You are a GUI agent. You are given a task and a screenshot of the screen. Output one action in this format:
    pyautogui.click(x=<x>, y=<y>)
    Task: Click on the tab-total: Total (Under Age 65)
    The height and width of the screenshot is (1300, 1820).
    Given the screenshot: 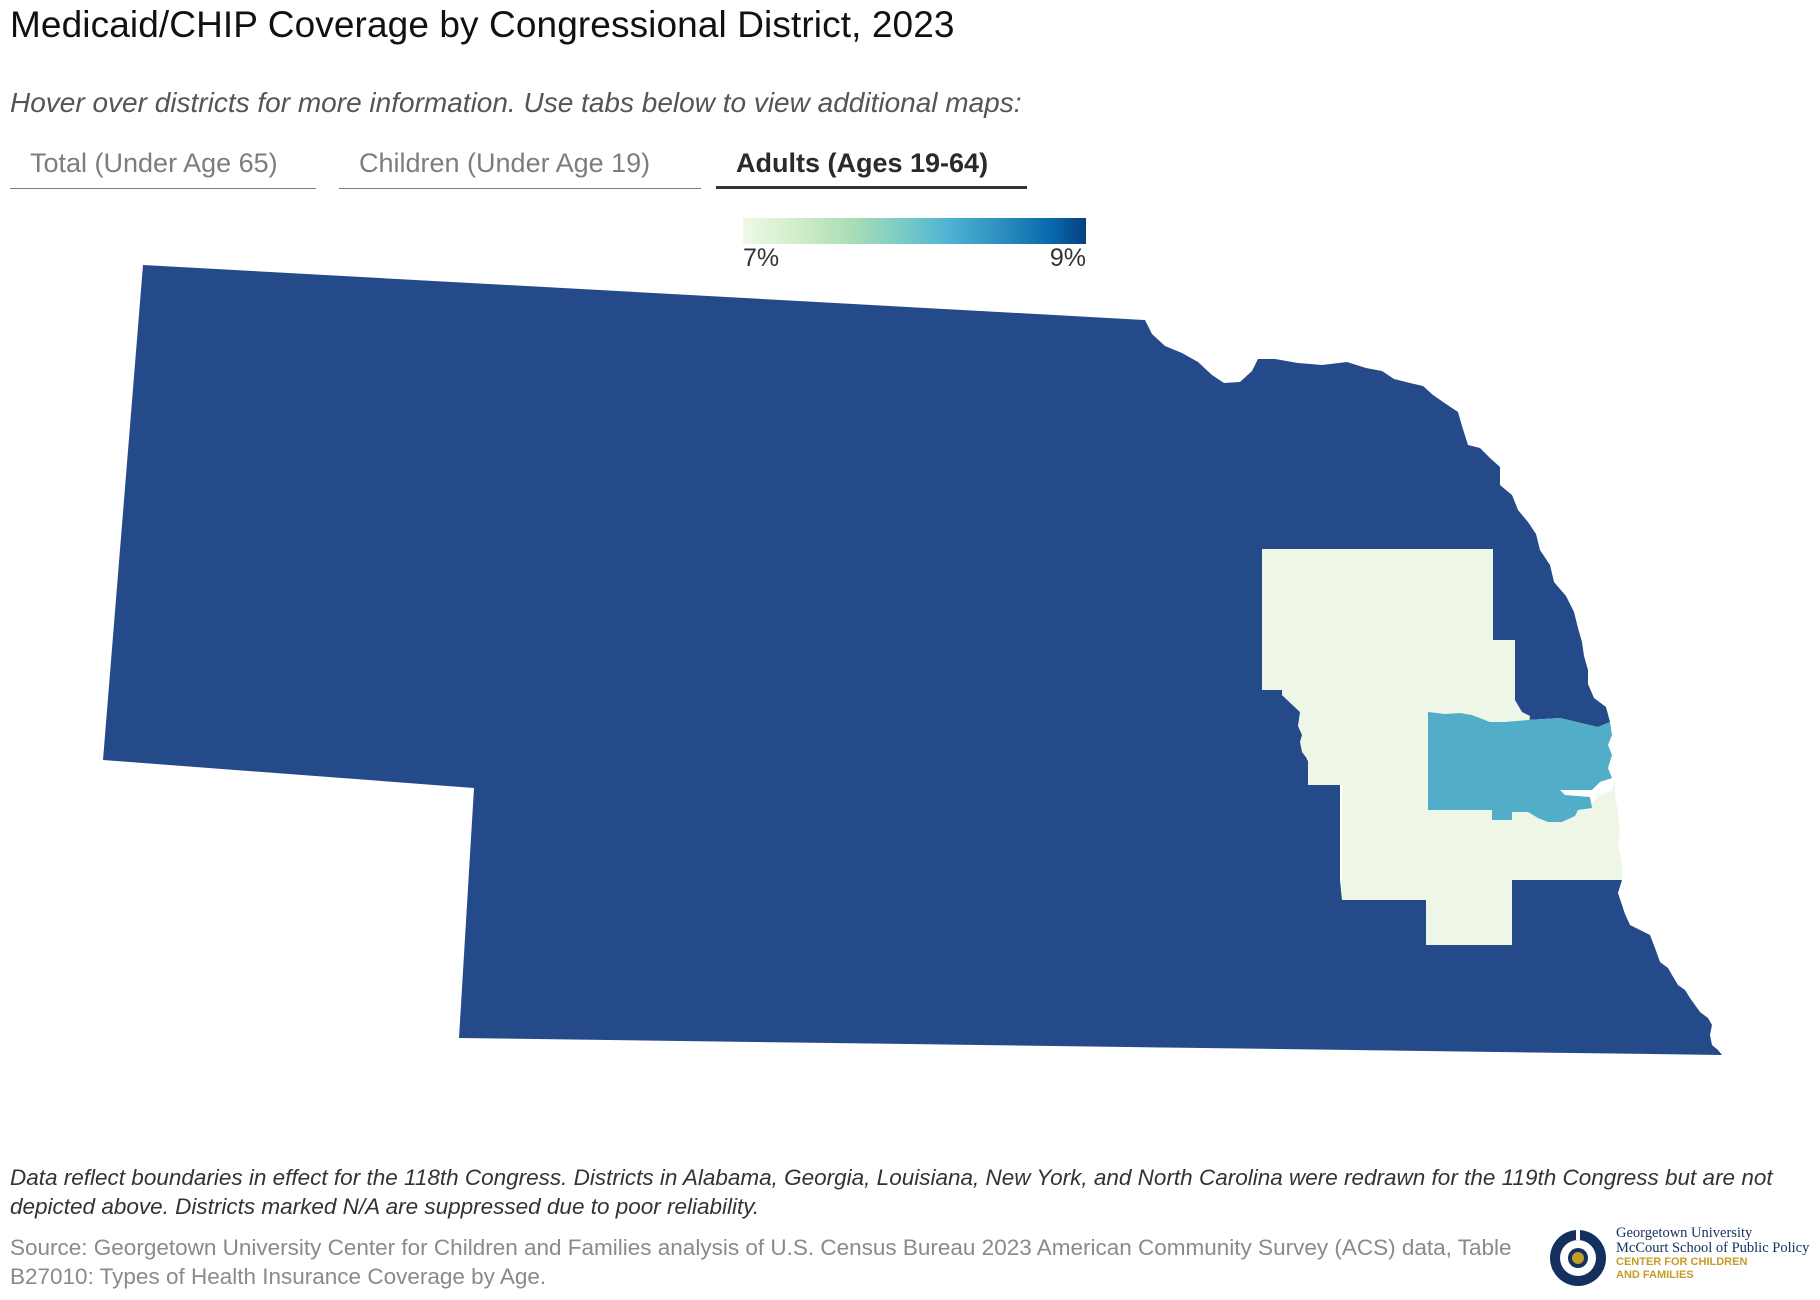 What is the action you would take?
    pyautogui.click(x=163, y=168)
    